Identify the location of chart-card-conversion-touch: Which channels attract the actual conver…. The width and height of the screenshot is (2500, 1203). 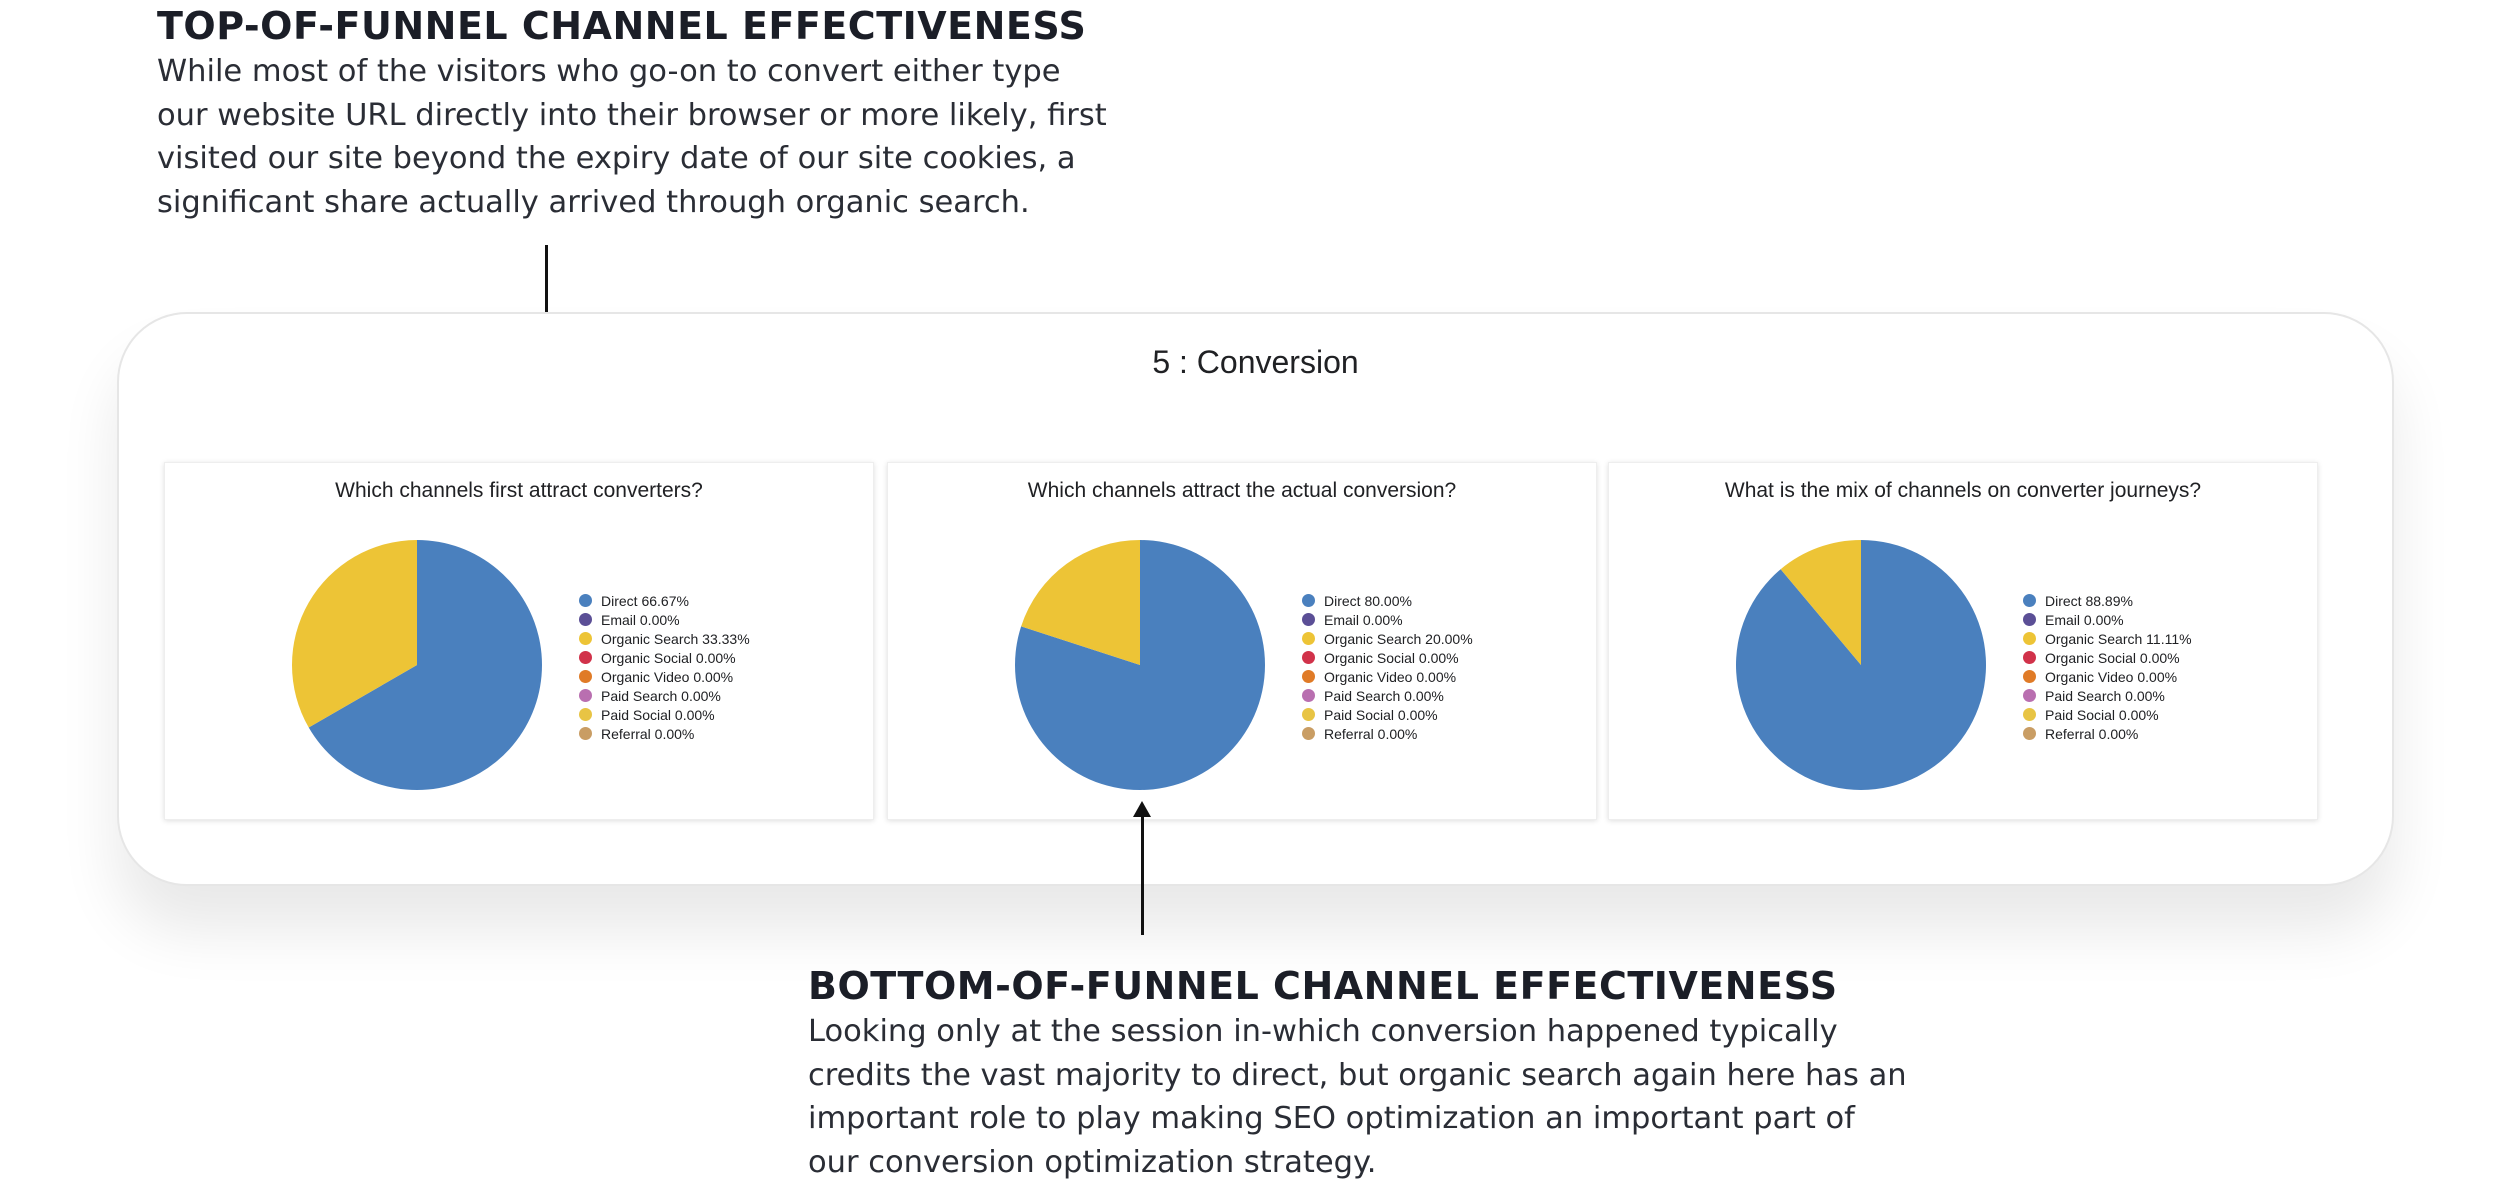
(1242, 641).